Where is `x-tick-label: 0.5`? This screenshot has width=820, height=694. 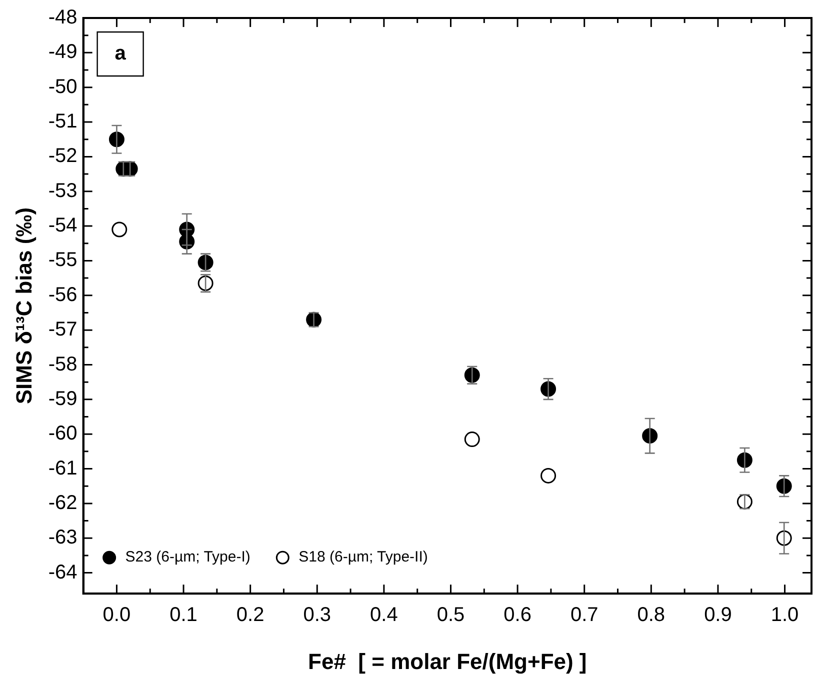
x-tick-label: 0.5 is located at coordinates (450, 615).